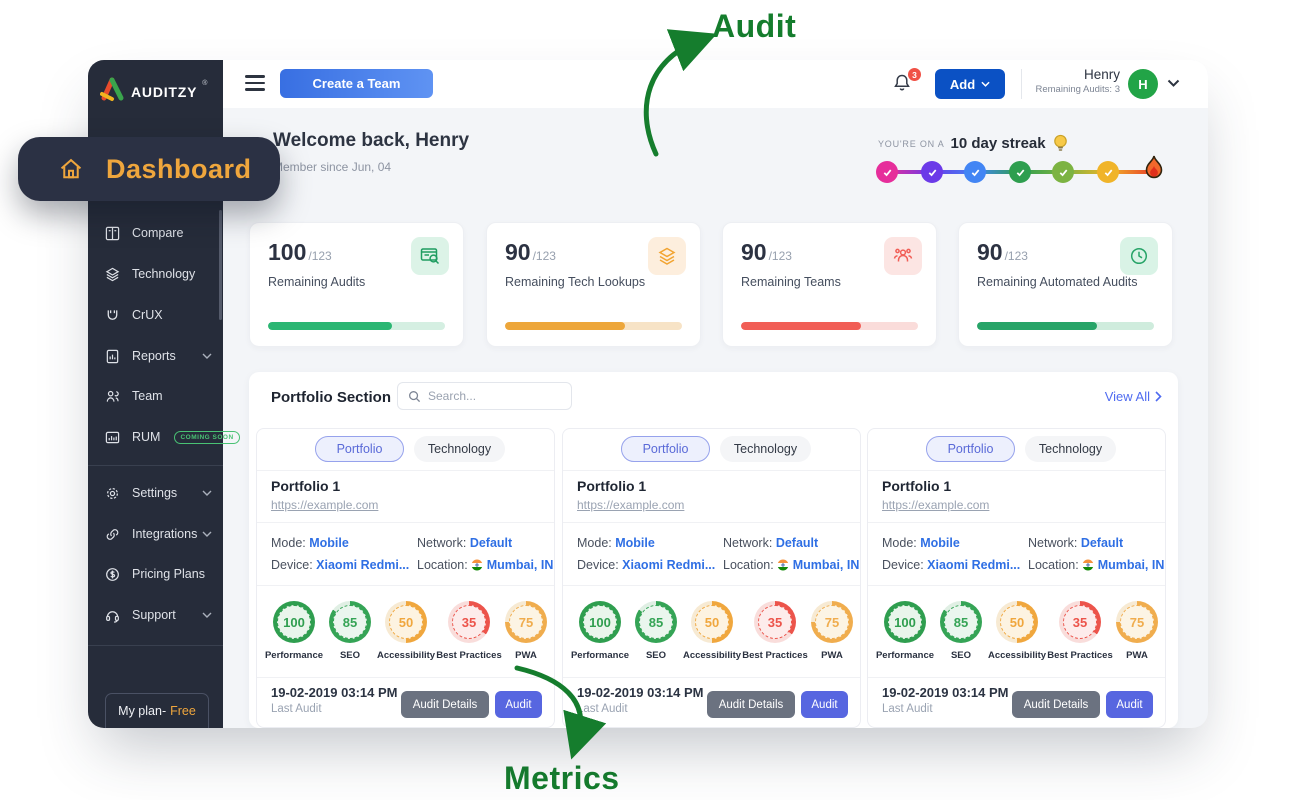  I want to click on portfolio-name: Portfolio 1, so click(612, 486).